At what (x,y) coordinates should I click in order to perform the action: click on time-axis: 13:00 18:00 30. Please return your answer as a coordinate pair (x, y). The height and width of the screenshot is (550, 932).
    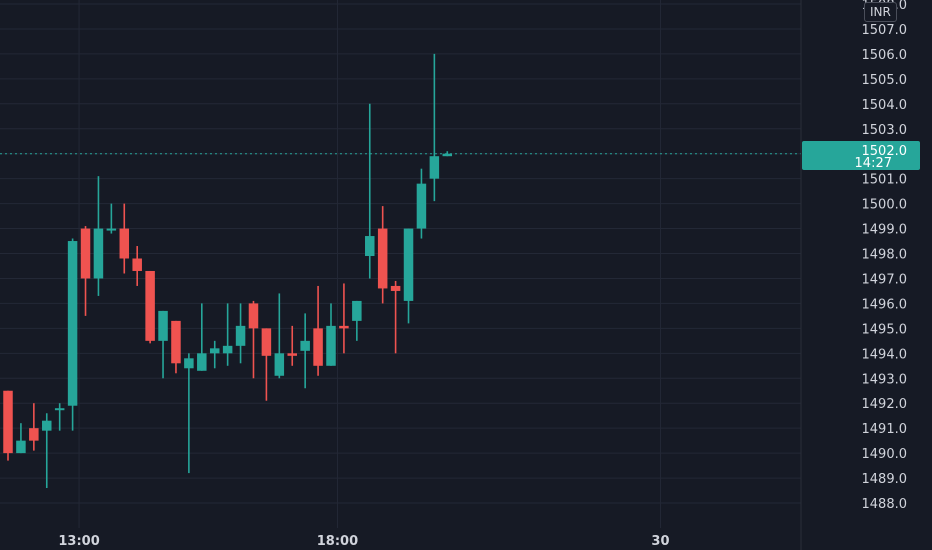
    Looking at the image, I should click on (363, 541).